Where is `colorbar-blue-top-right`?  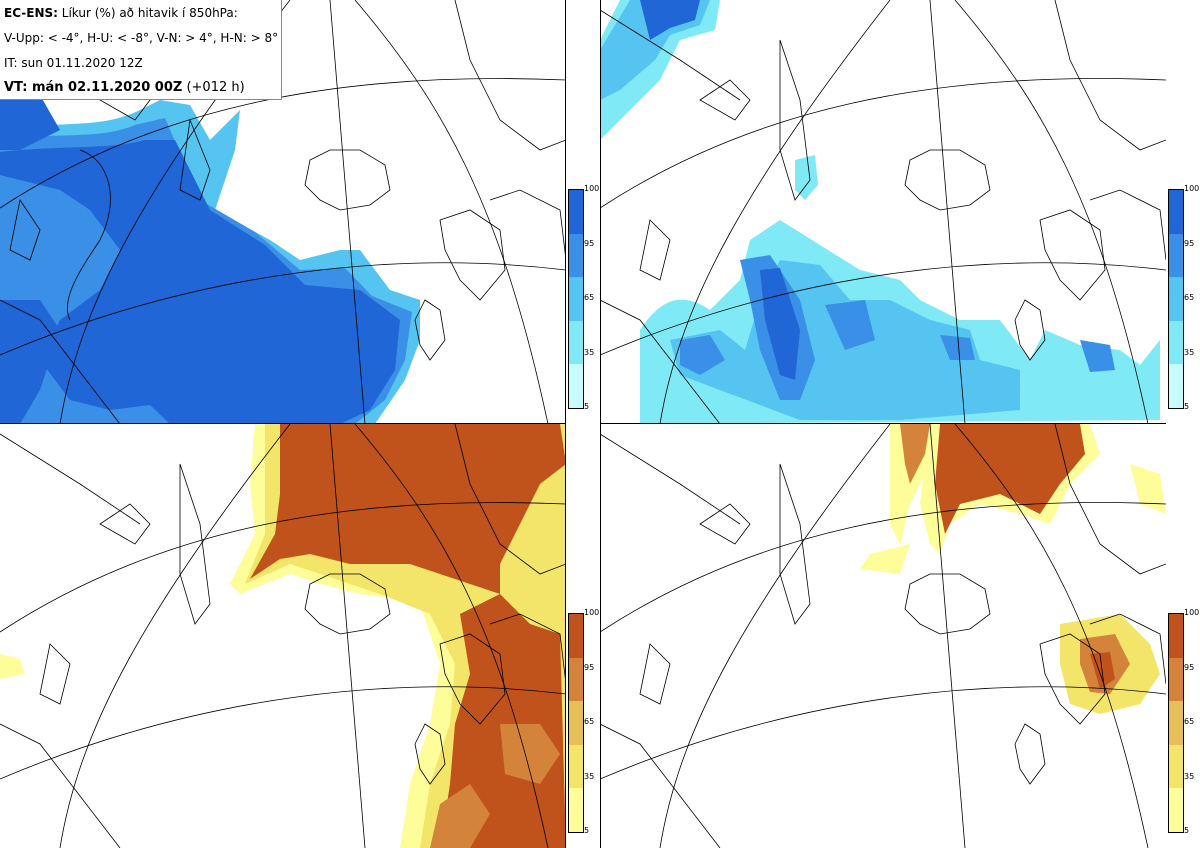
colorbar-blue-top-right is located at coordinates (1176, 299).